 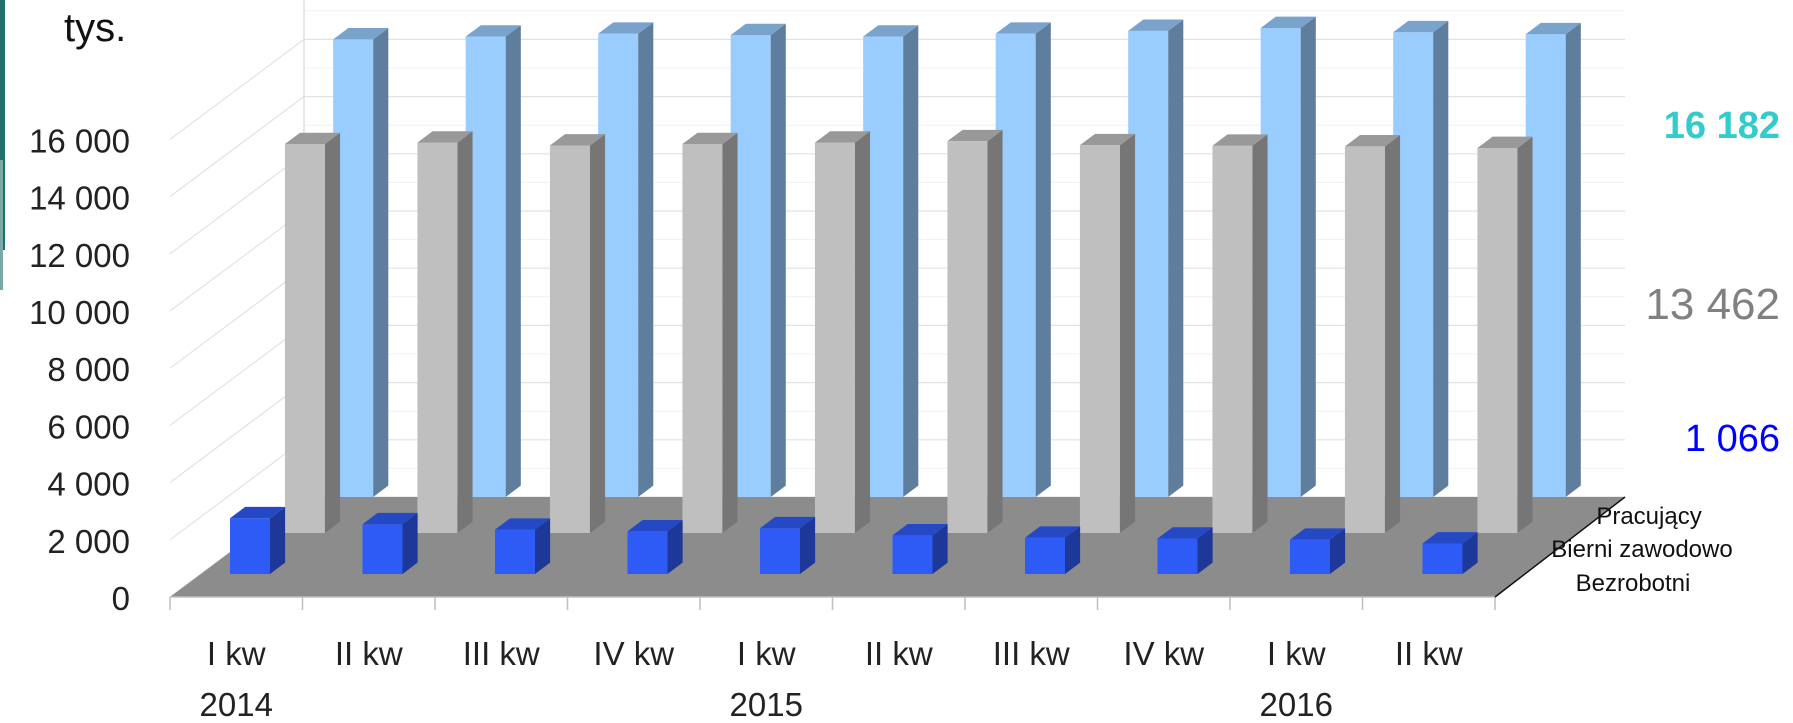 What do you see at coordinates (88, 541) in the screenshot?
I see `y-tick-label: 2 000` at bounding box center [88, 541].